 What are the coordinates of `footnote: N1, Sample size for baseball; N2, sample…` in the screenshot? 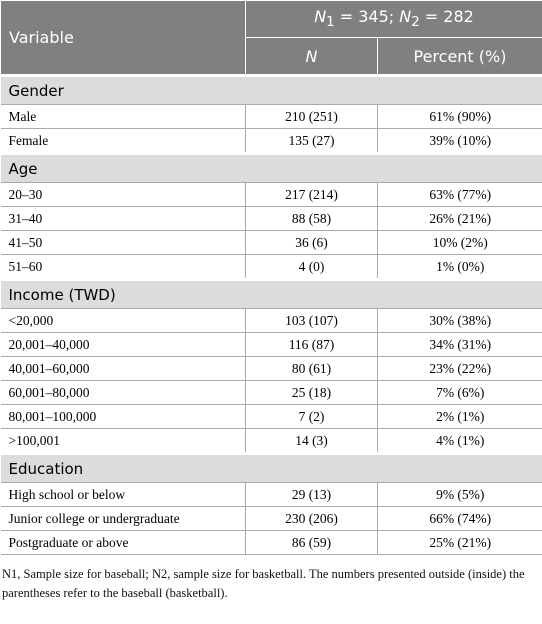 It's located at (263, 583).